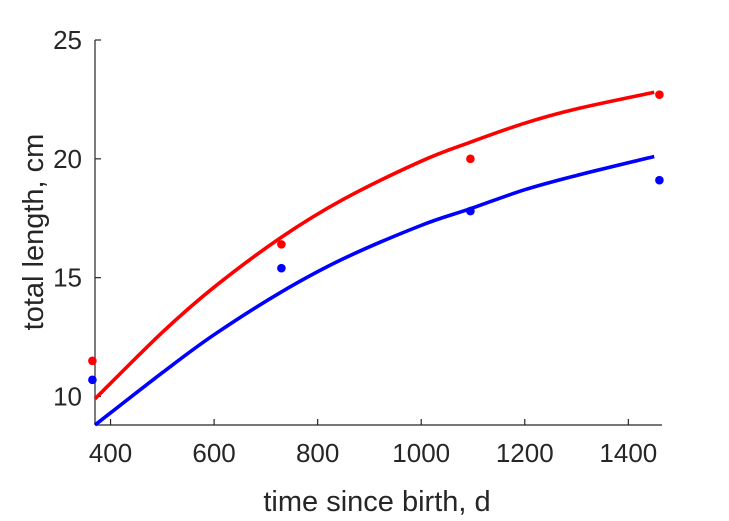 This screenshot has height=521, width=729. Describe the element at coordinates (110, 453) in the screenshot. I see `x-tick-label: 400` at that location.